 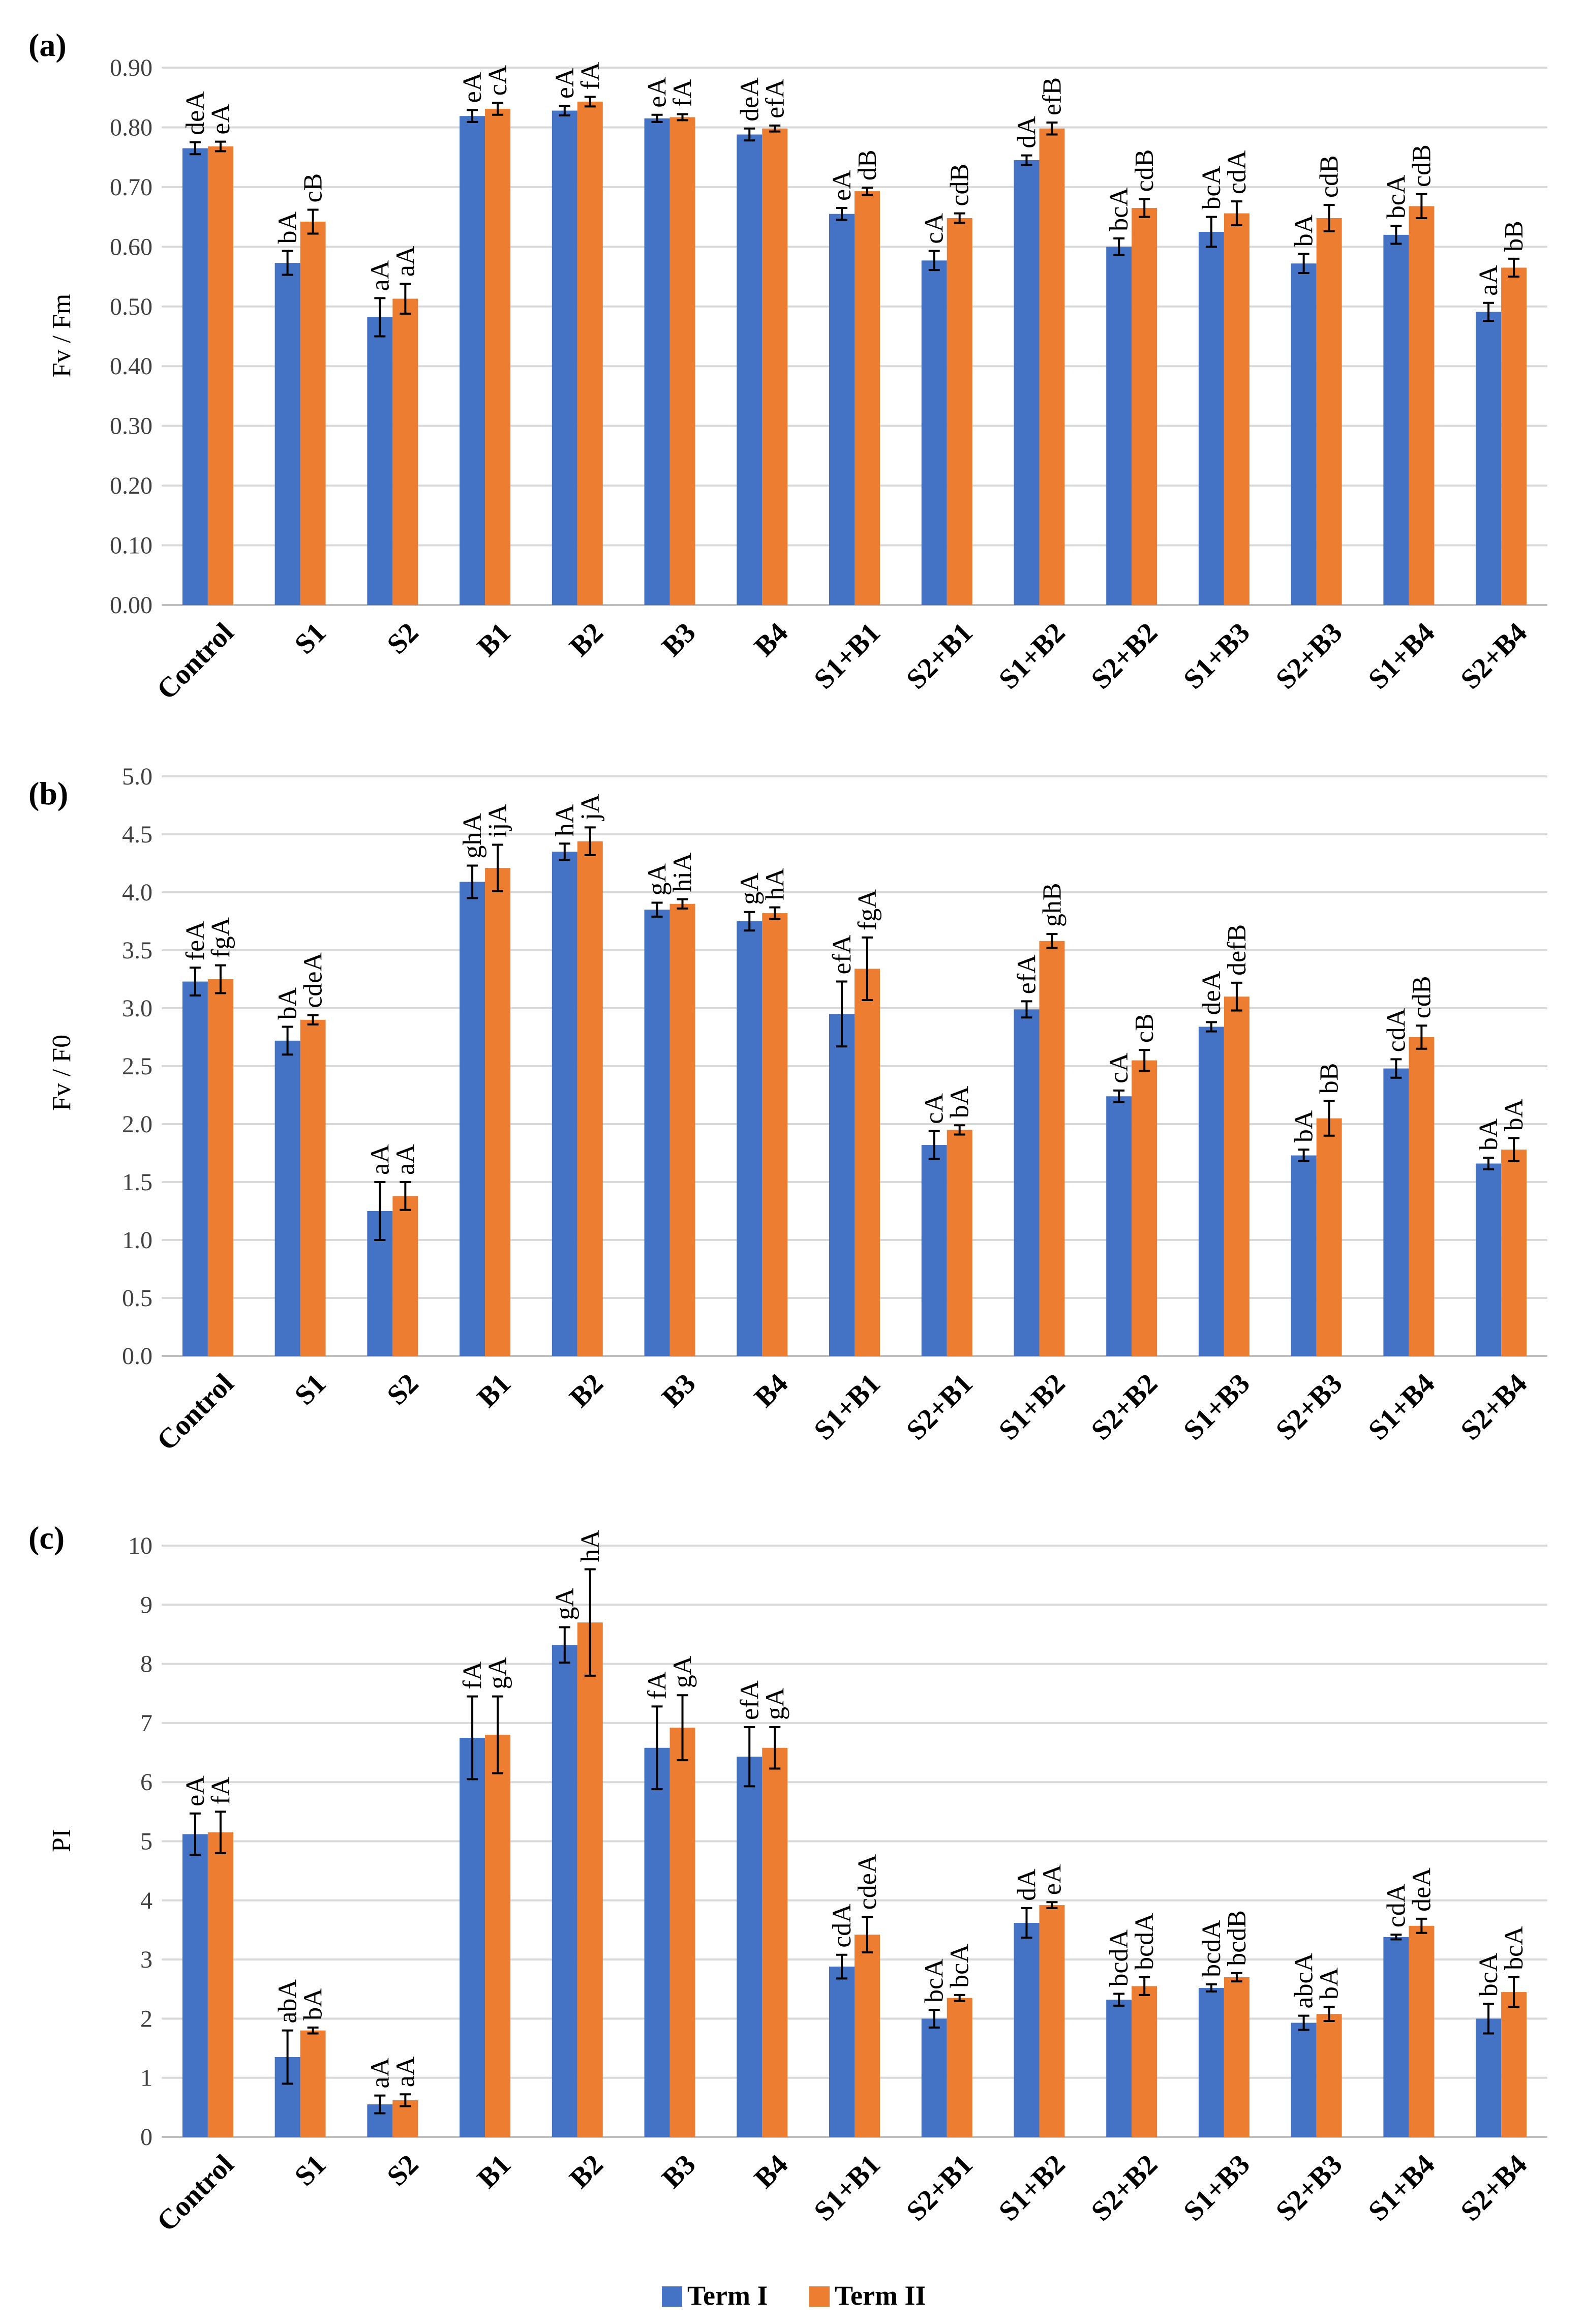 What do you see at coordinates (727, 2295) in the screenshot?
I see `legend-label-term-1: Term I` at bounding box center [727, 2295].